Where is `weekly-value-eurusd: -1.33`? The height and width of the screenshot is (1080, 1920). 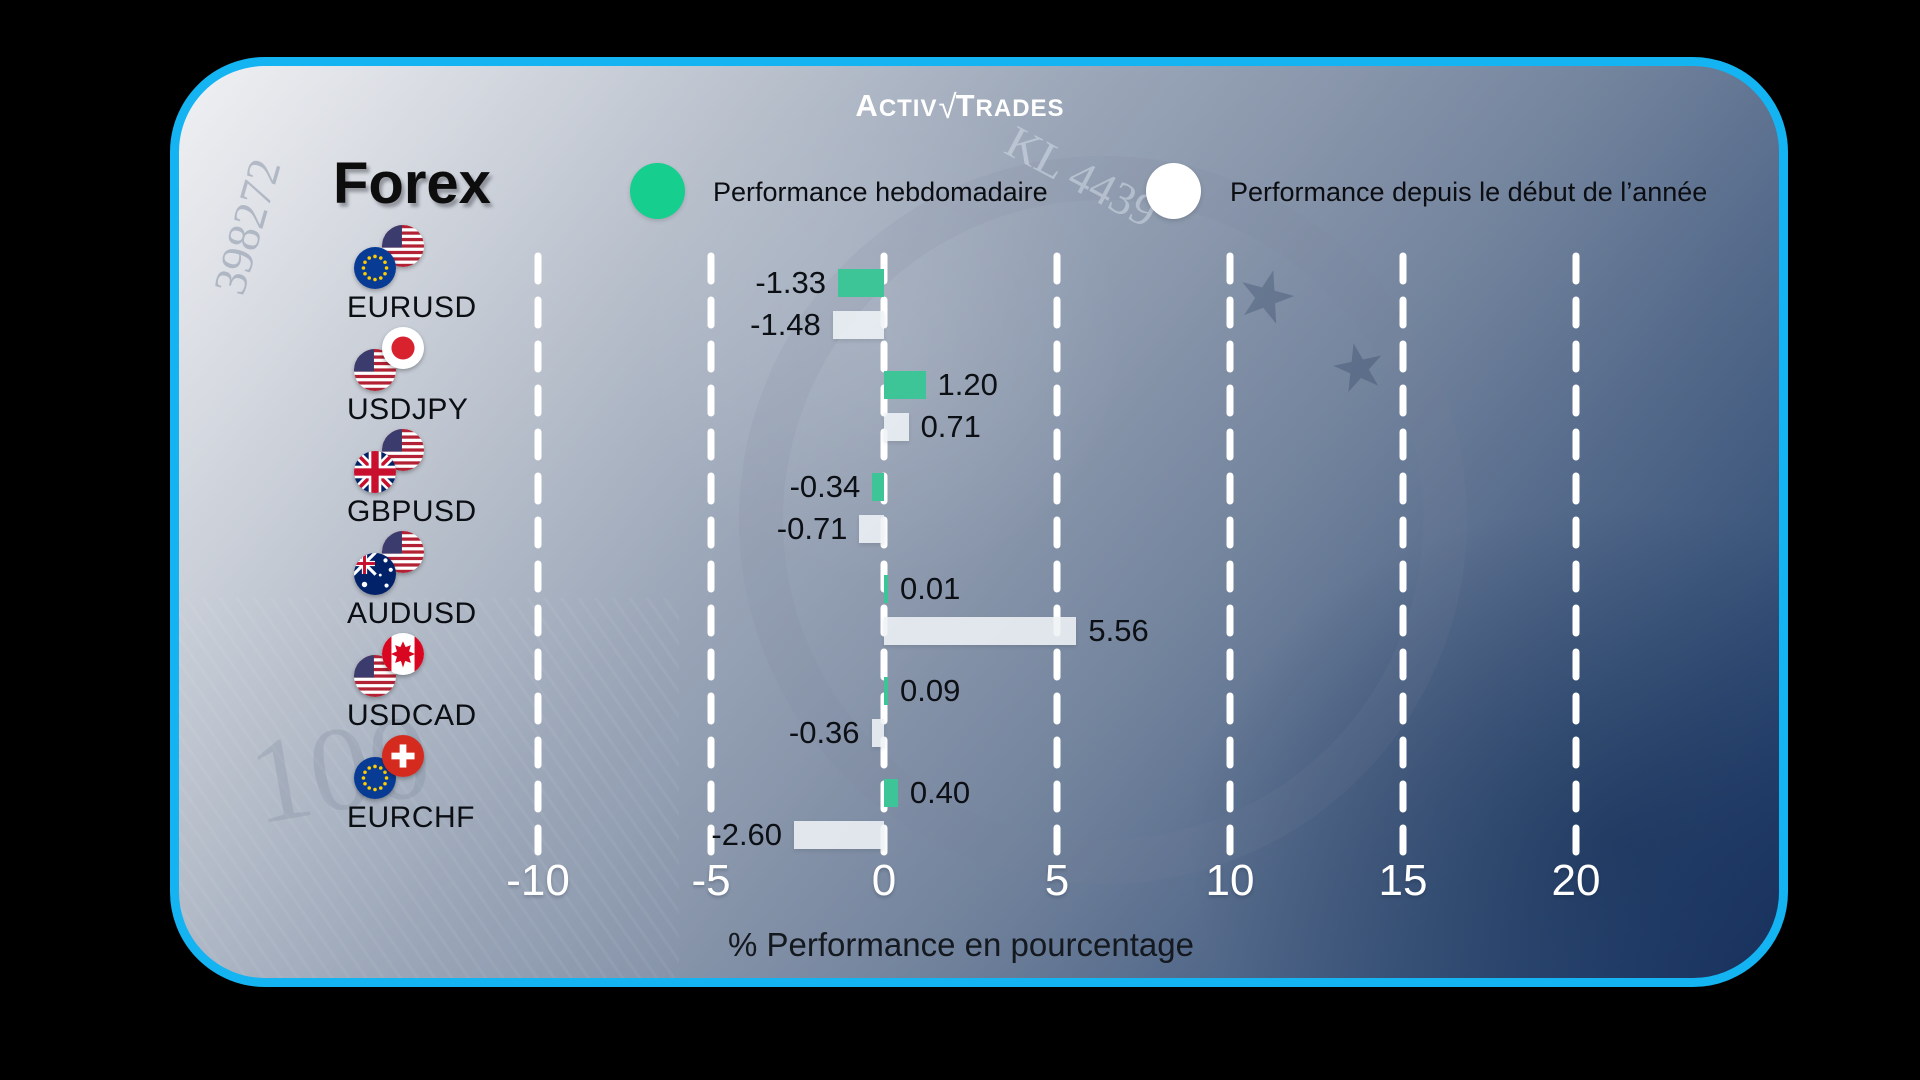 weekly-value-eurusd: -1.33 is located at coordinates (790, 282).